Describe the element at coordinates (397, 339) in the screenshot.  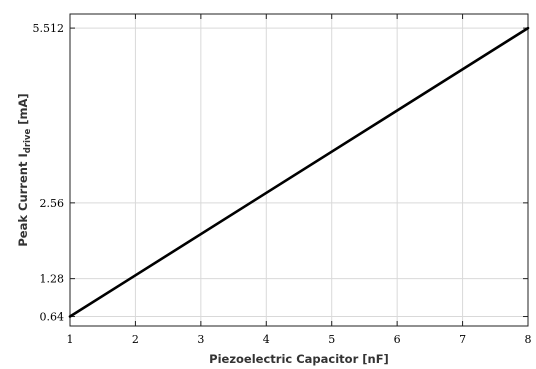
I see `x-tick-label: 6` at that location.